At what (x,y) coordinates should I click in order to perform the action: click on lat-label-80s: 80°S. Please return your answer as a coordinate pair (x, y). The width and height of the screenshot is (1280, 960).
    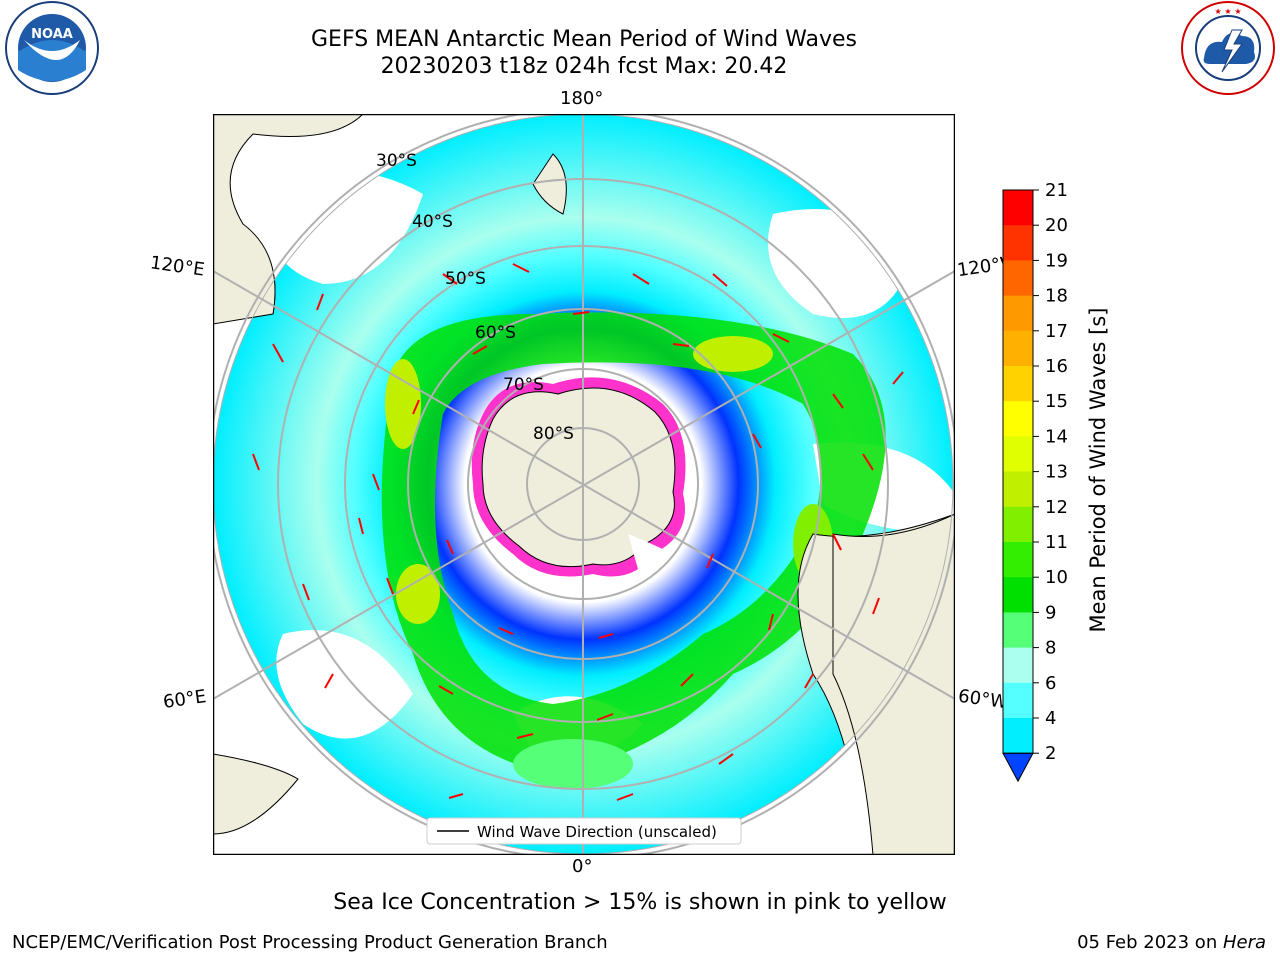
    Looking at the image, I should click on (553, 434).